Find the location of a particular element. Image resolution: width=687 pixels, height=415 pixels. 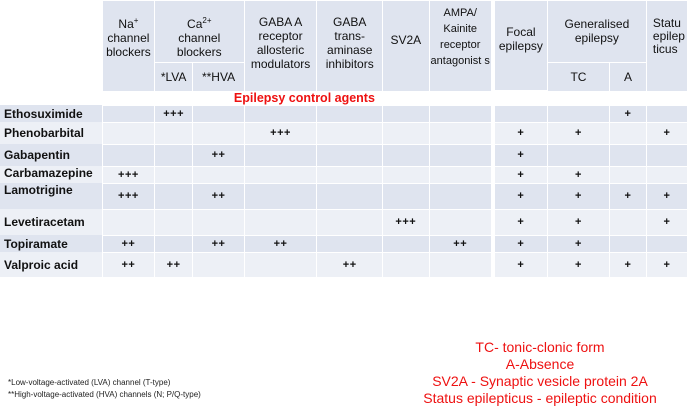

legend-status: Status epilepticus - epileptic condition is located at coordinates (540, 398).